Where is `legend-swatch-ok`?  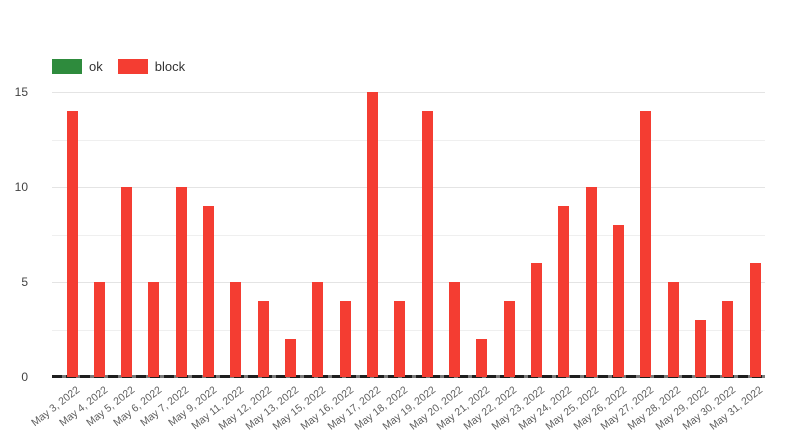 legend-swatch-ok is located at coordinates (67, 66).